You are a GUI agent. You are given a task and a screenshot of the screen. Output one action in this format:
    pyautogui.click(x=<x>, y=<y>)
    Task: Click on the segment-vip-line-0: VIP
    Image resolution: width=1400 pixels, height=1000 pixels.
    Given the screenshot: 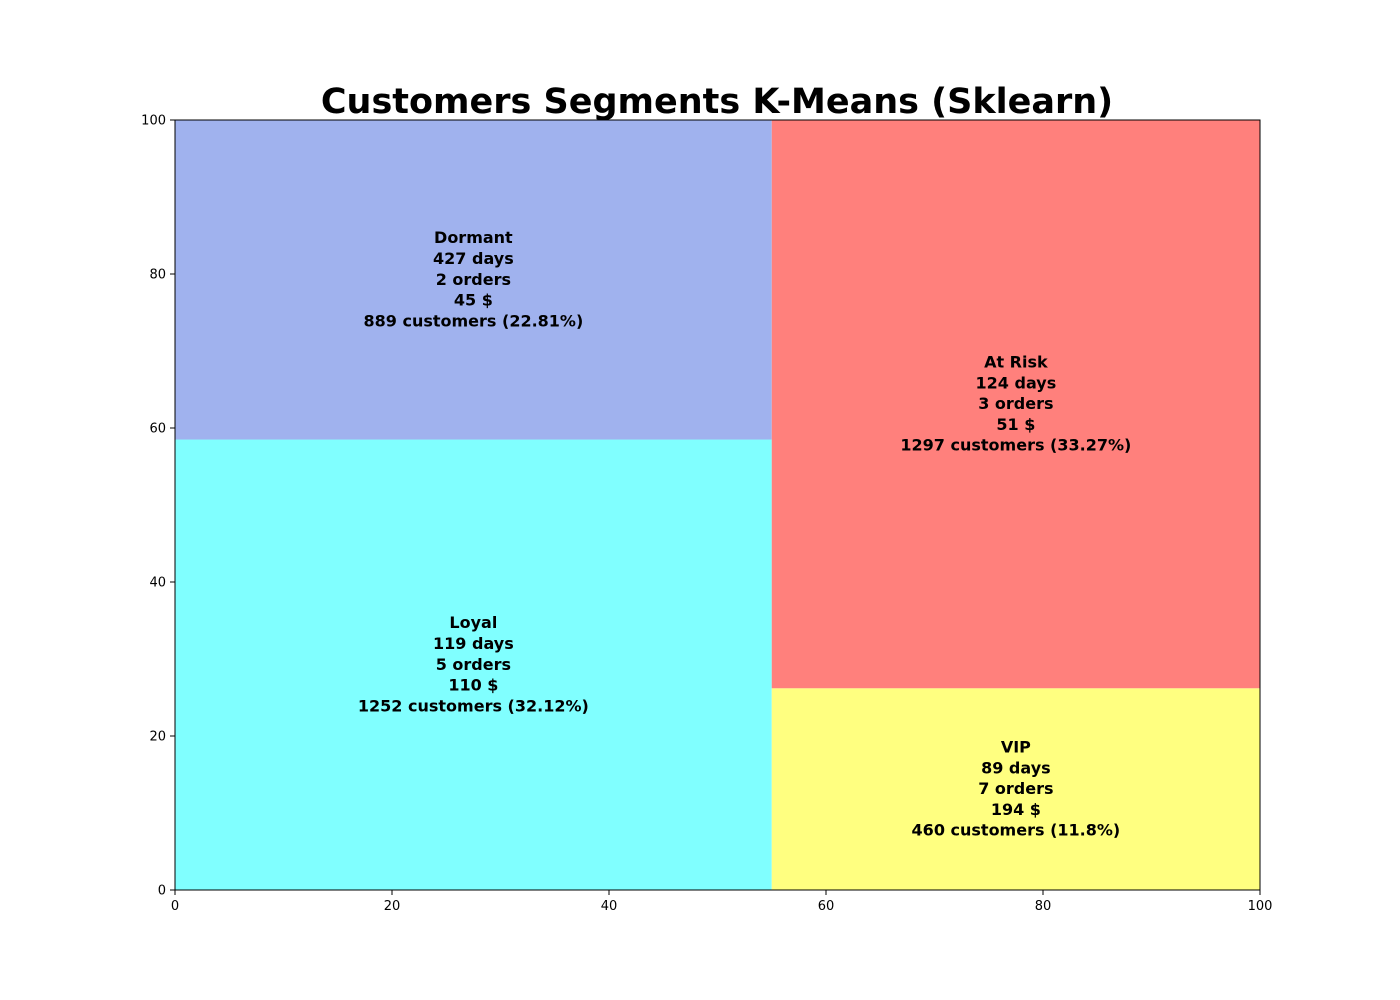 What is the action you would take?
    pyautogui.click(x=1016, y=747)
    